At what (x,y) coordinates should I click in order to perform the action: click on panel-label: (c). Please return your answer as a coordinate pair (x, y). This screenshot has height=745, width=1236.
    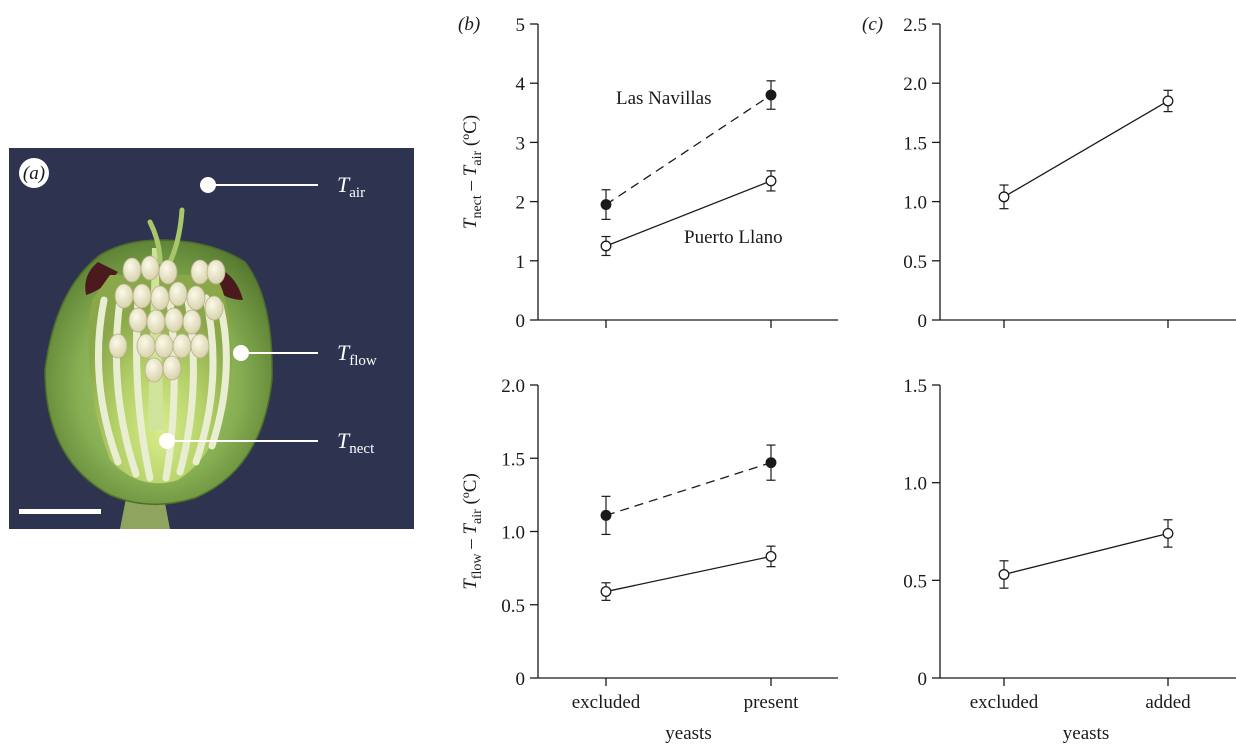
    Looking at the image, I should click on (872, 24).